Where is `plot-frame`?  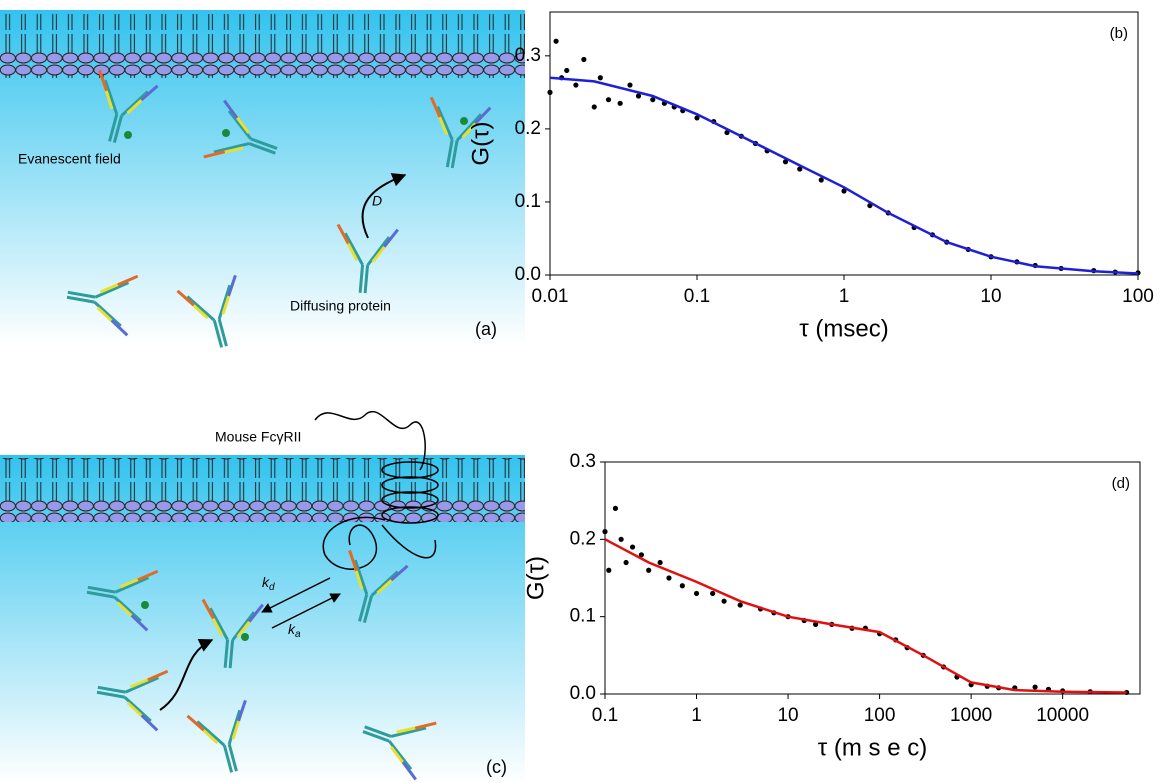 plot-frame is located at coordinates (872, 578).